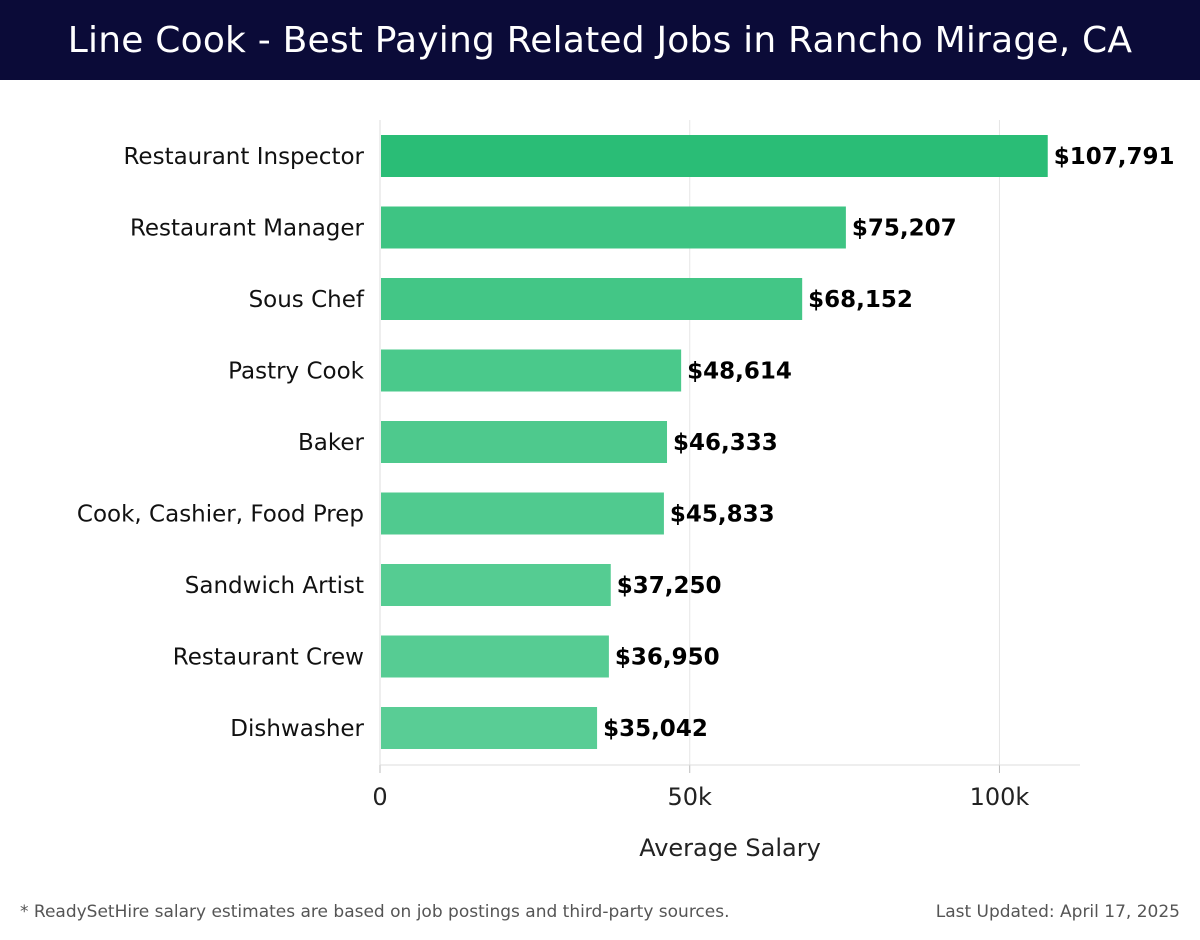 The height and width of the screenshot is (940, 1200). Describe the element at coordinates (268, 658) in the screenshot. I see `category-label: Restaurant Crew` at that location.